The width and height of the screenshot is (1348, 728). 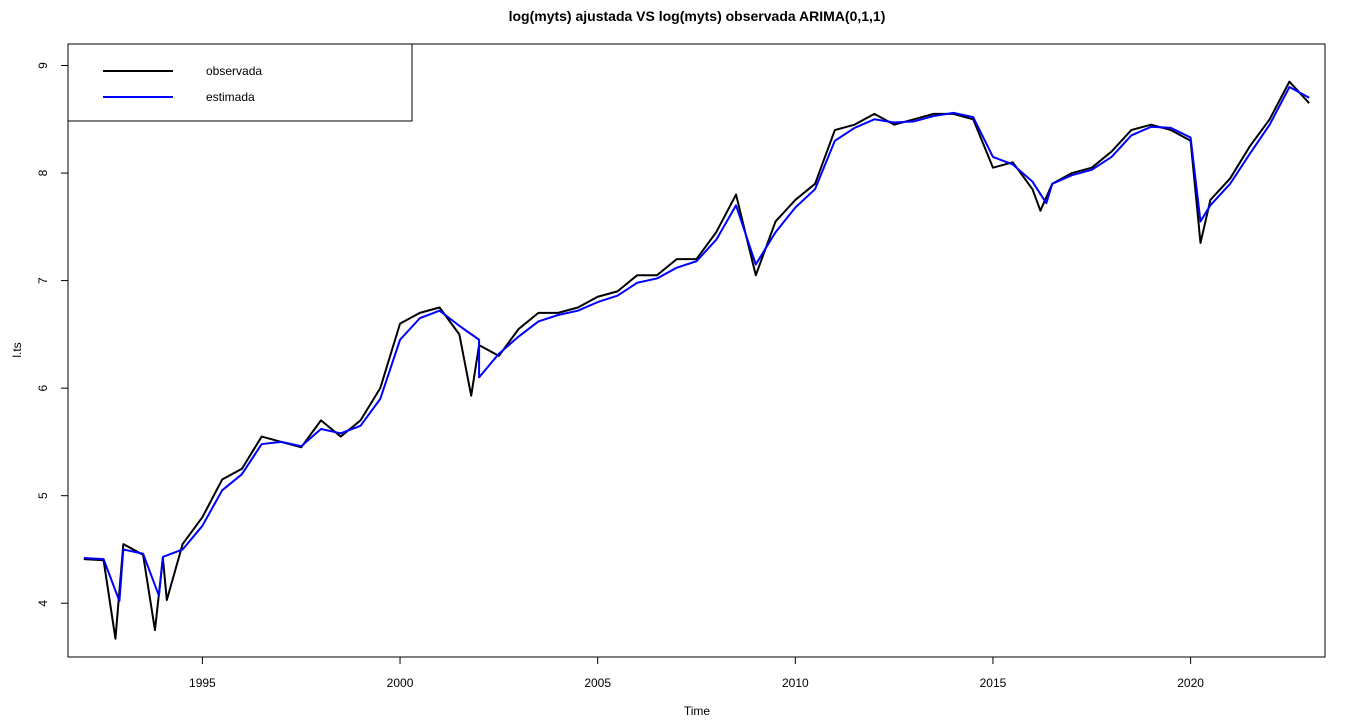 I want to click on x-tick-label: 2015, so click(x=993, y=683).